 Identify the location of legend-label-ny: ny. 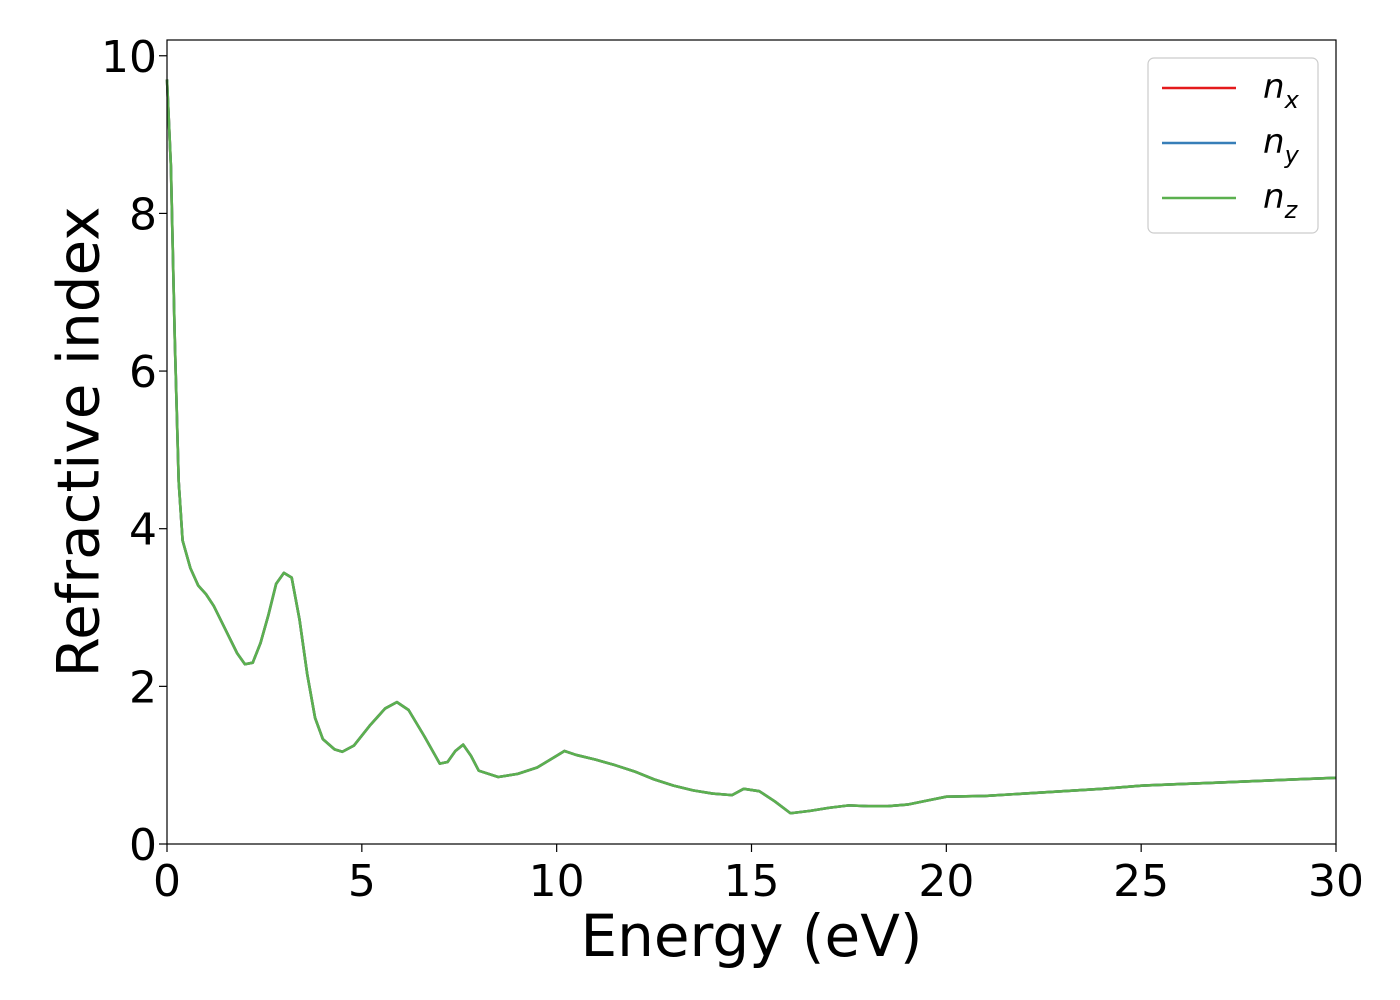
(1281, 145).